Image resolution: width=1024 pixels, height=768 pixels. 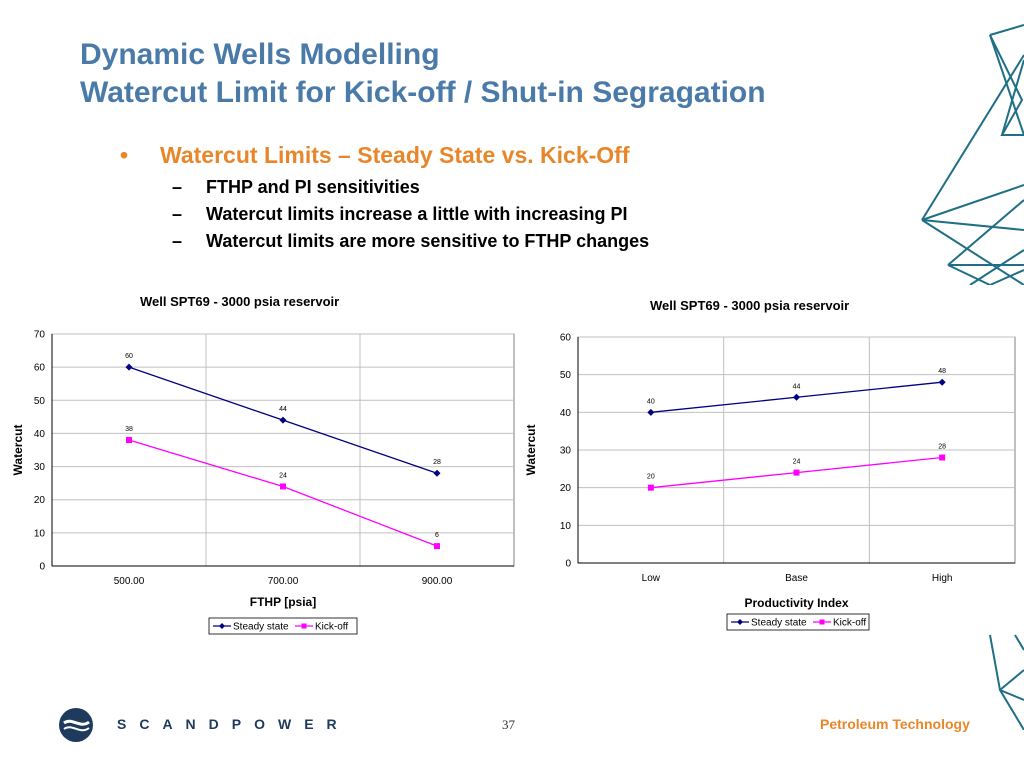 I want to click on decorative-lines-top, so click(x=972, y=154).